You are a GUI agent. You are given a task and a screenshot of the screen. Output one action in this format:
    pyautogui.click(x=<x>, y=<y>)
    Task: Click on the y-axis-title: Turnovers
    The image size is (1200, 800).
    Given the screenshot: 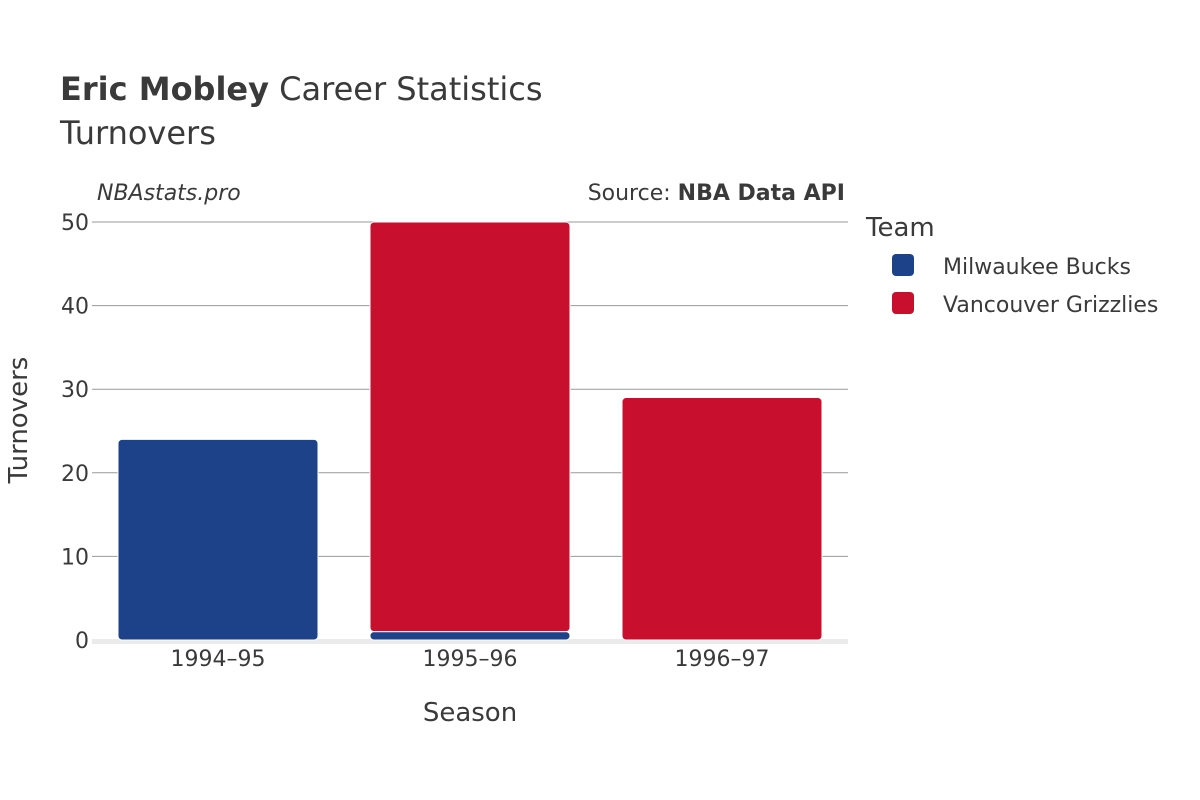 What is the action you would take?
    pyautogui.click(x=19, y=421)
    